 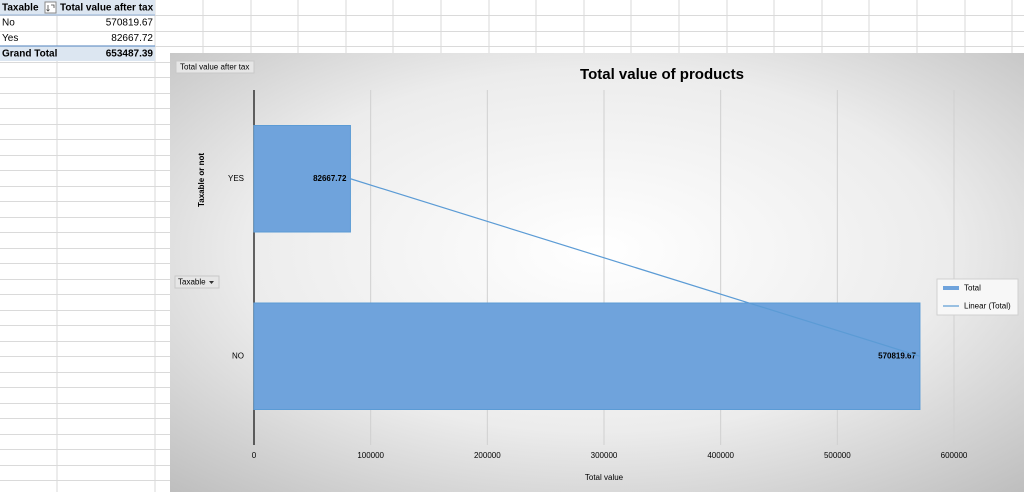 What do you see at coordinates (720, 455) in the screenshot?
I see `x-tick-label: 400000` at bounding box center [720, 455].